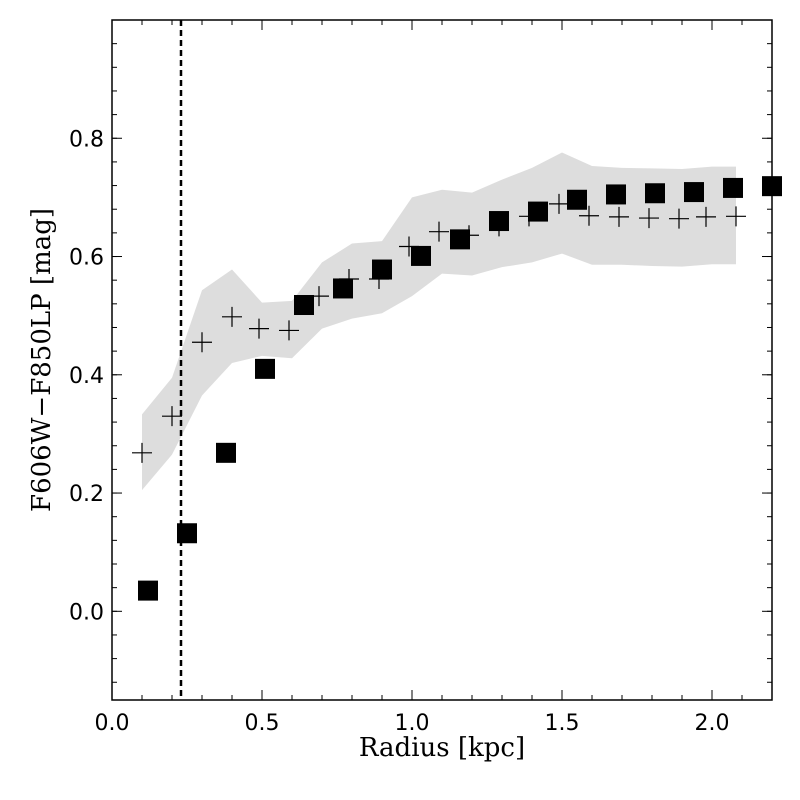  Describe the element at coordinates (712, 723) in the screenshot. I see `x-tick-label: 2.0` at that location.